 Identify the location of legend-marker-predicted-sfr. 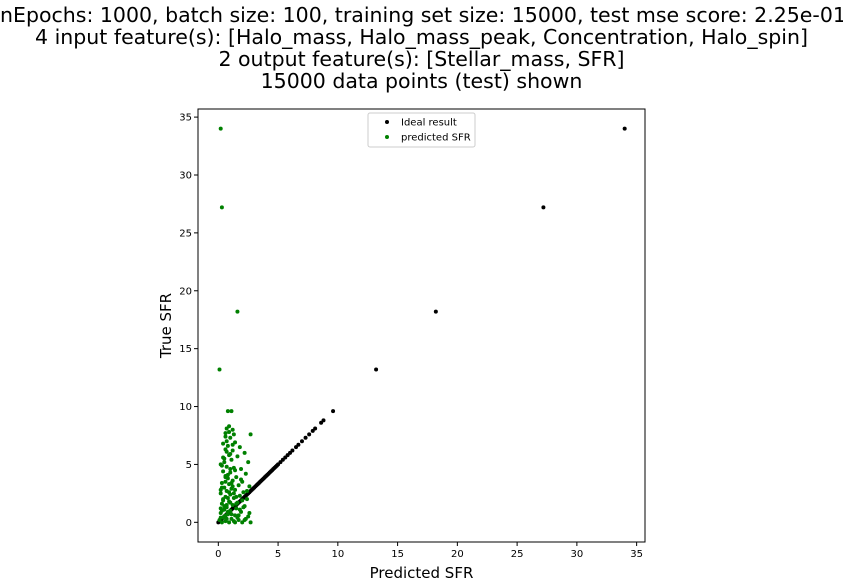
(387, 137).